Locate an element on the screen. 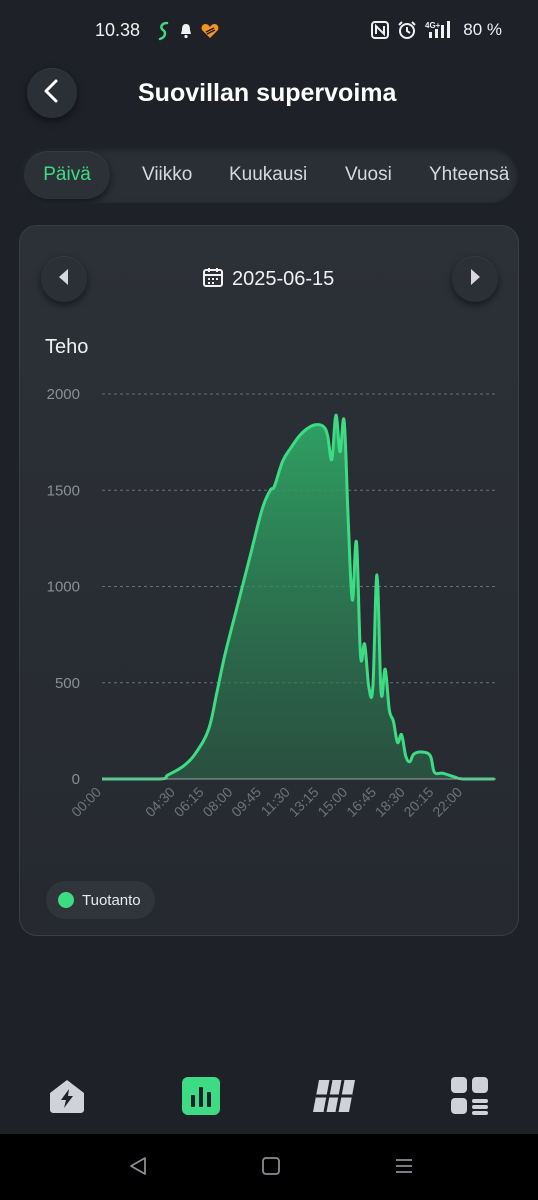  tab-vuosi: Vuosi is located at coordinates (368, 174).